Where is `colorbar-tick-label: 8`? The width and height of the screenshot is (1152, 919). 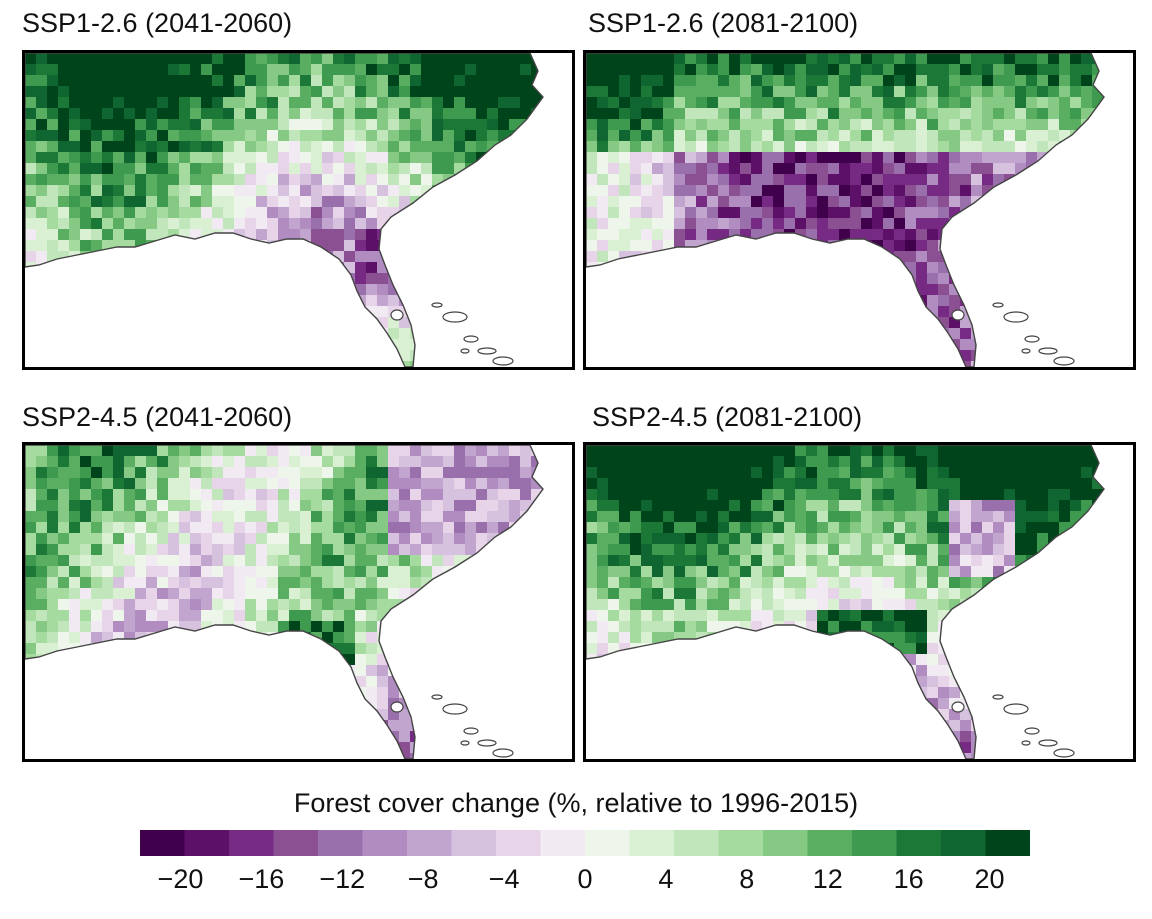
colorbar-tick-label: 8 is located at coordinates (747, 879).